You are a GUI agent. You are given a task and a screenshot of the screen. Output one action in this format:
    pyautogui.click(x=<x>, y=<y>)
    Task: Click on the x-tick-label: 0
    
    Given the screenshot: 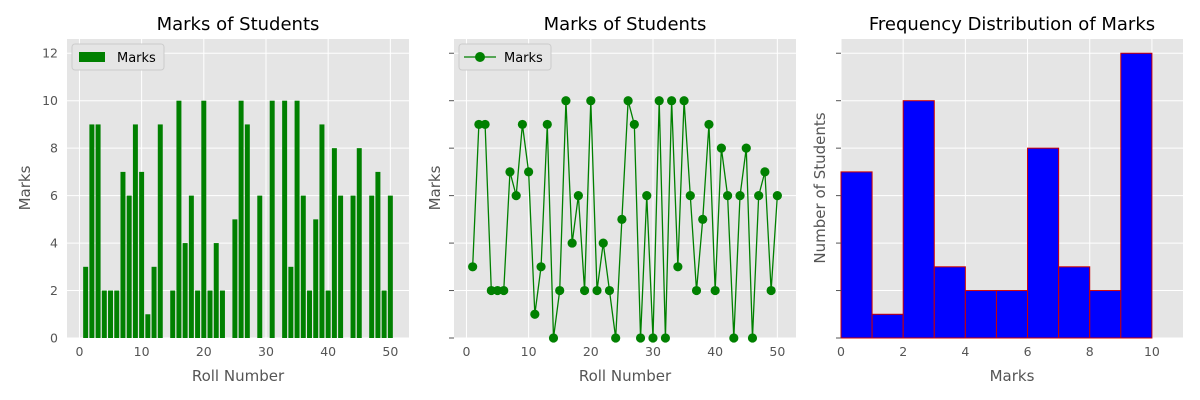 What is the action you would take?
    pyautogui.click(x=466, y=351)
    